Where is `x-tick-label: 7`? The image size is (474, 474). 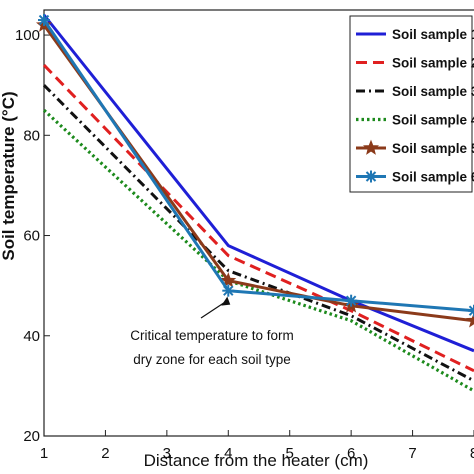
x-tick-label: 7 is located at coordinates (412, 453).